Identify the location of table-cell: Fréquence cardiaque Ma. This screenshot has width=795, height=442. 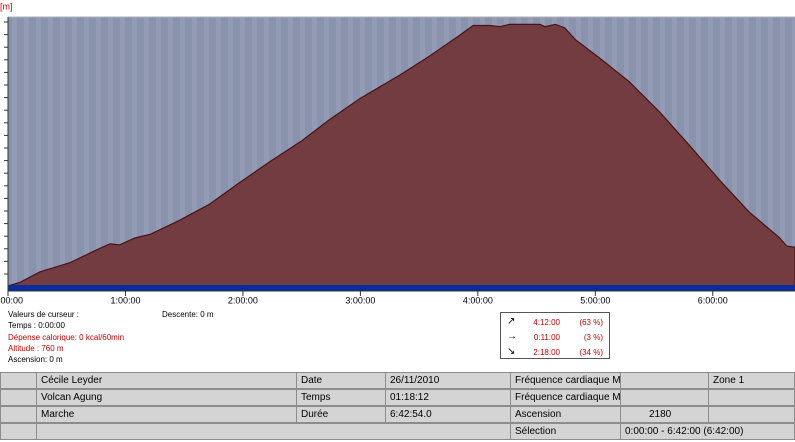
(565, 397).